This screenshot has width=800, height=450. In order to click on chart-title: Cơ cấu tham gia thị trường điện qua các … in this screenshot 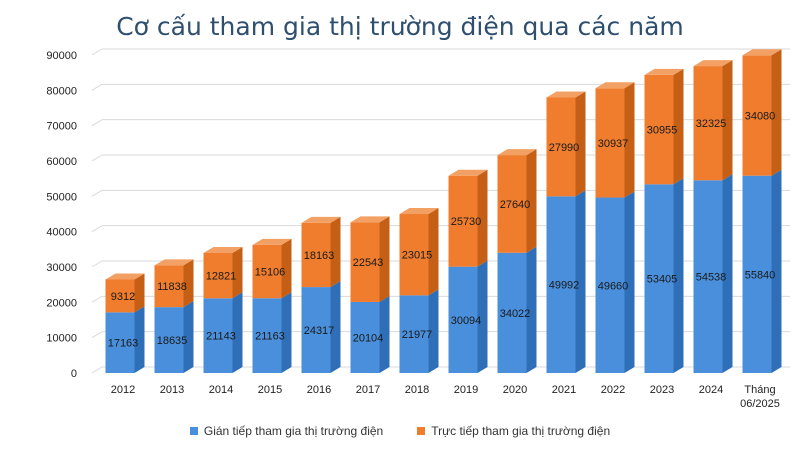, I will do `click(400, 26)`.